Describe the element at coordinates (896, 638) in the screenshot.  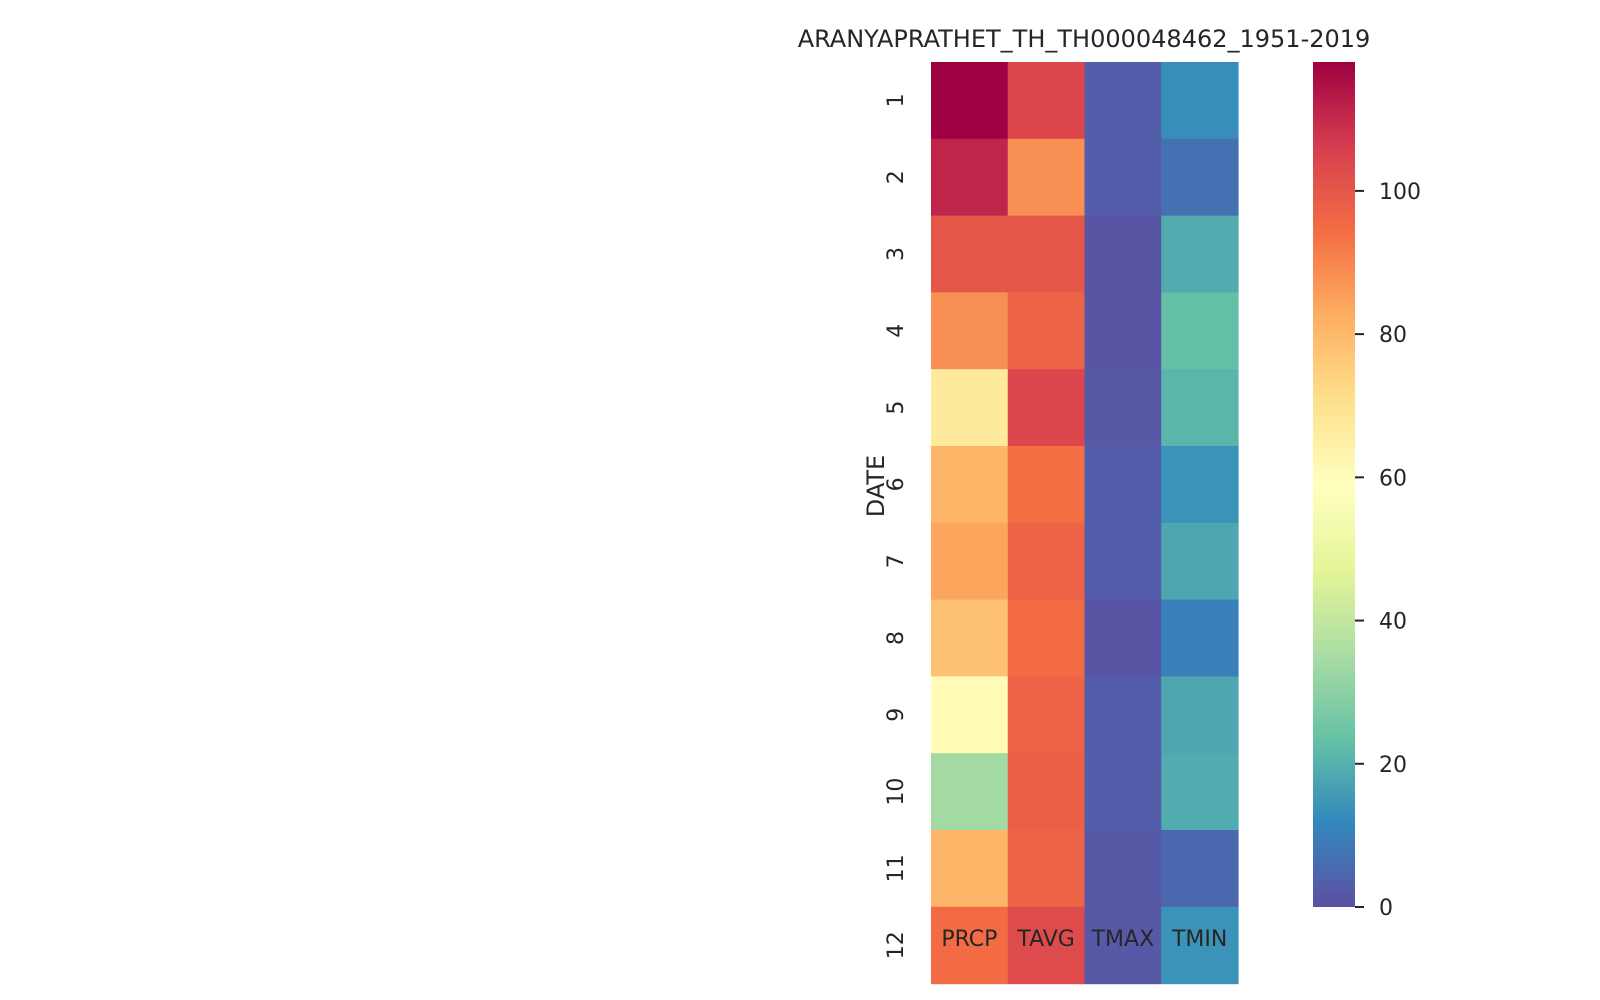
I see `row-tick-label: 8` at that location.